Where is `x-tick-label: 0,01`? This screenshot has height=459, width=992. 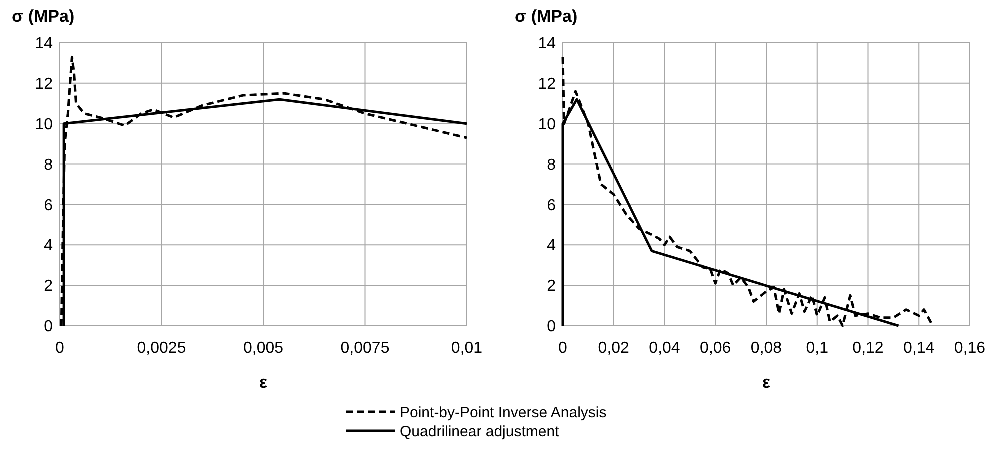 x-tick-label: 0,01 is located at coordinates (467, 348).